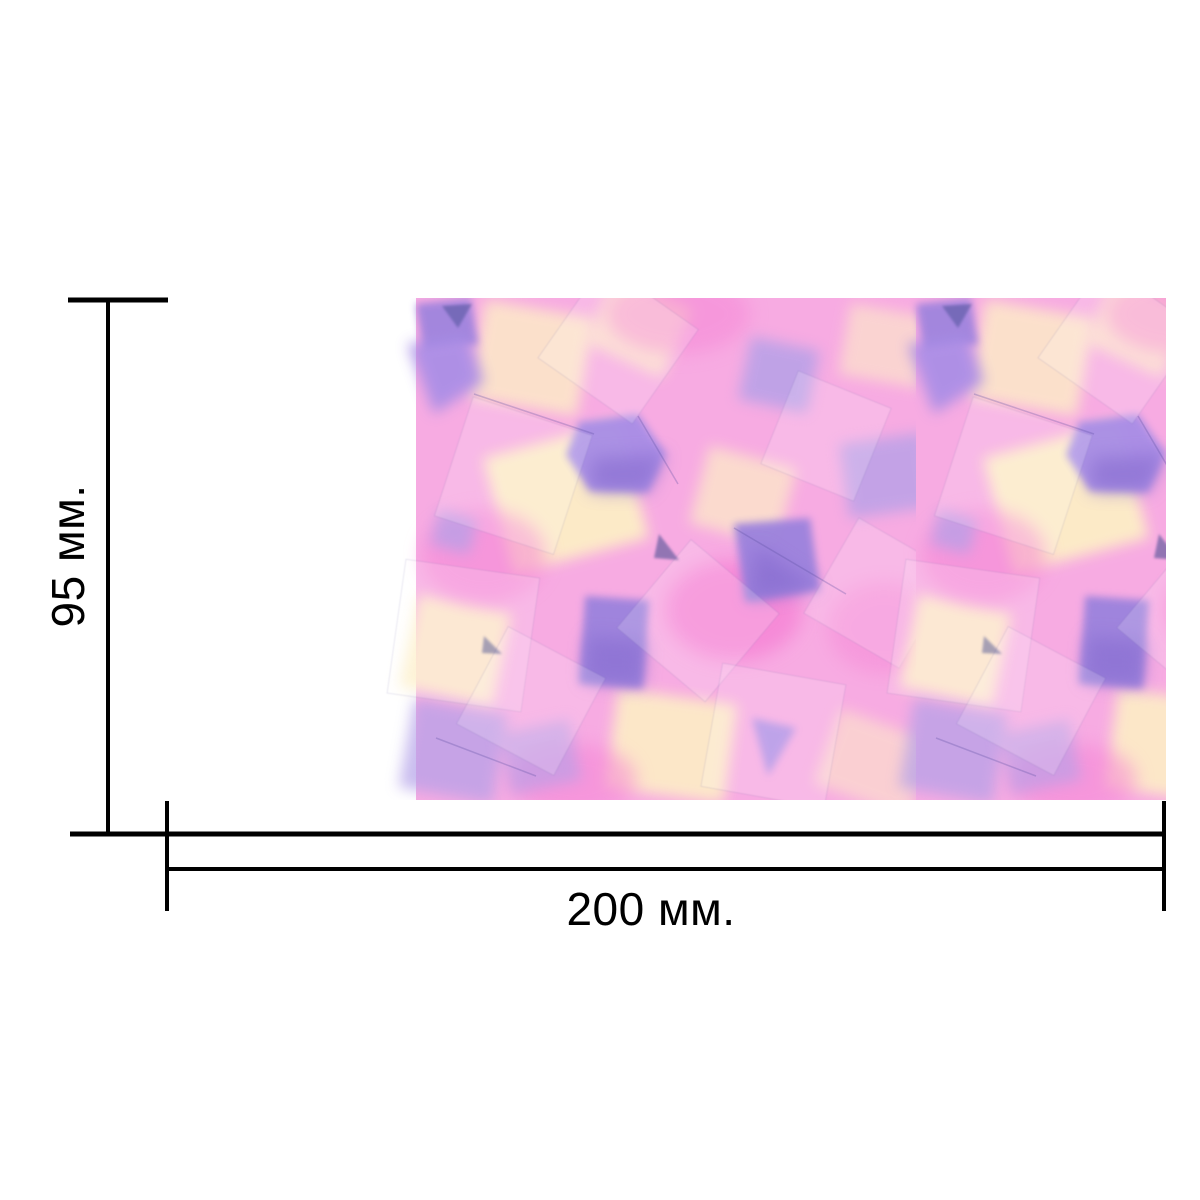  Describe the element at coordinates (68, 556) in the screenshot. I see `height-dimension-label: 95 мм.` at that location.